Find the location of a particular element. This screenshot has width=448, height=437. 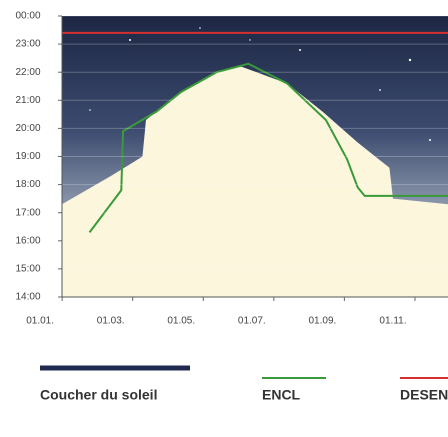

y-tick-label: 14:00 is located at coordinates (27, 297).